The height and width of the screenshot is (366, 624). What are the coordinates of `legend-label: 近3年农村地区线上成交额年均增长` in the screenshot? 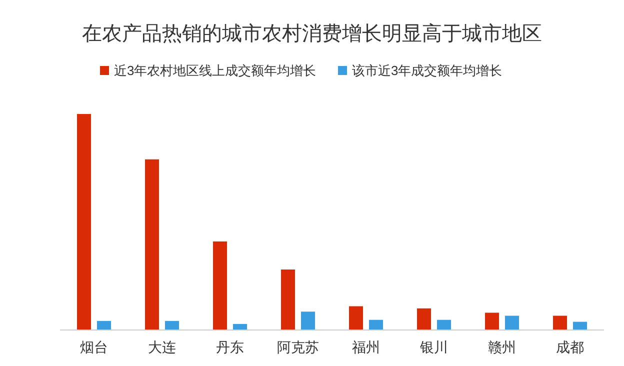 It's located at (215, 70).